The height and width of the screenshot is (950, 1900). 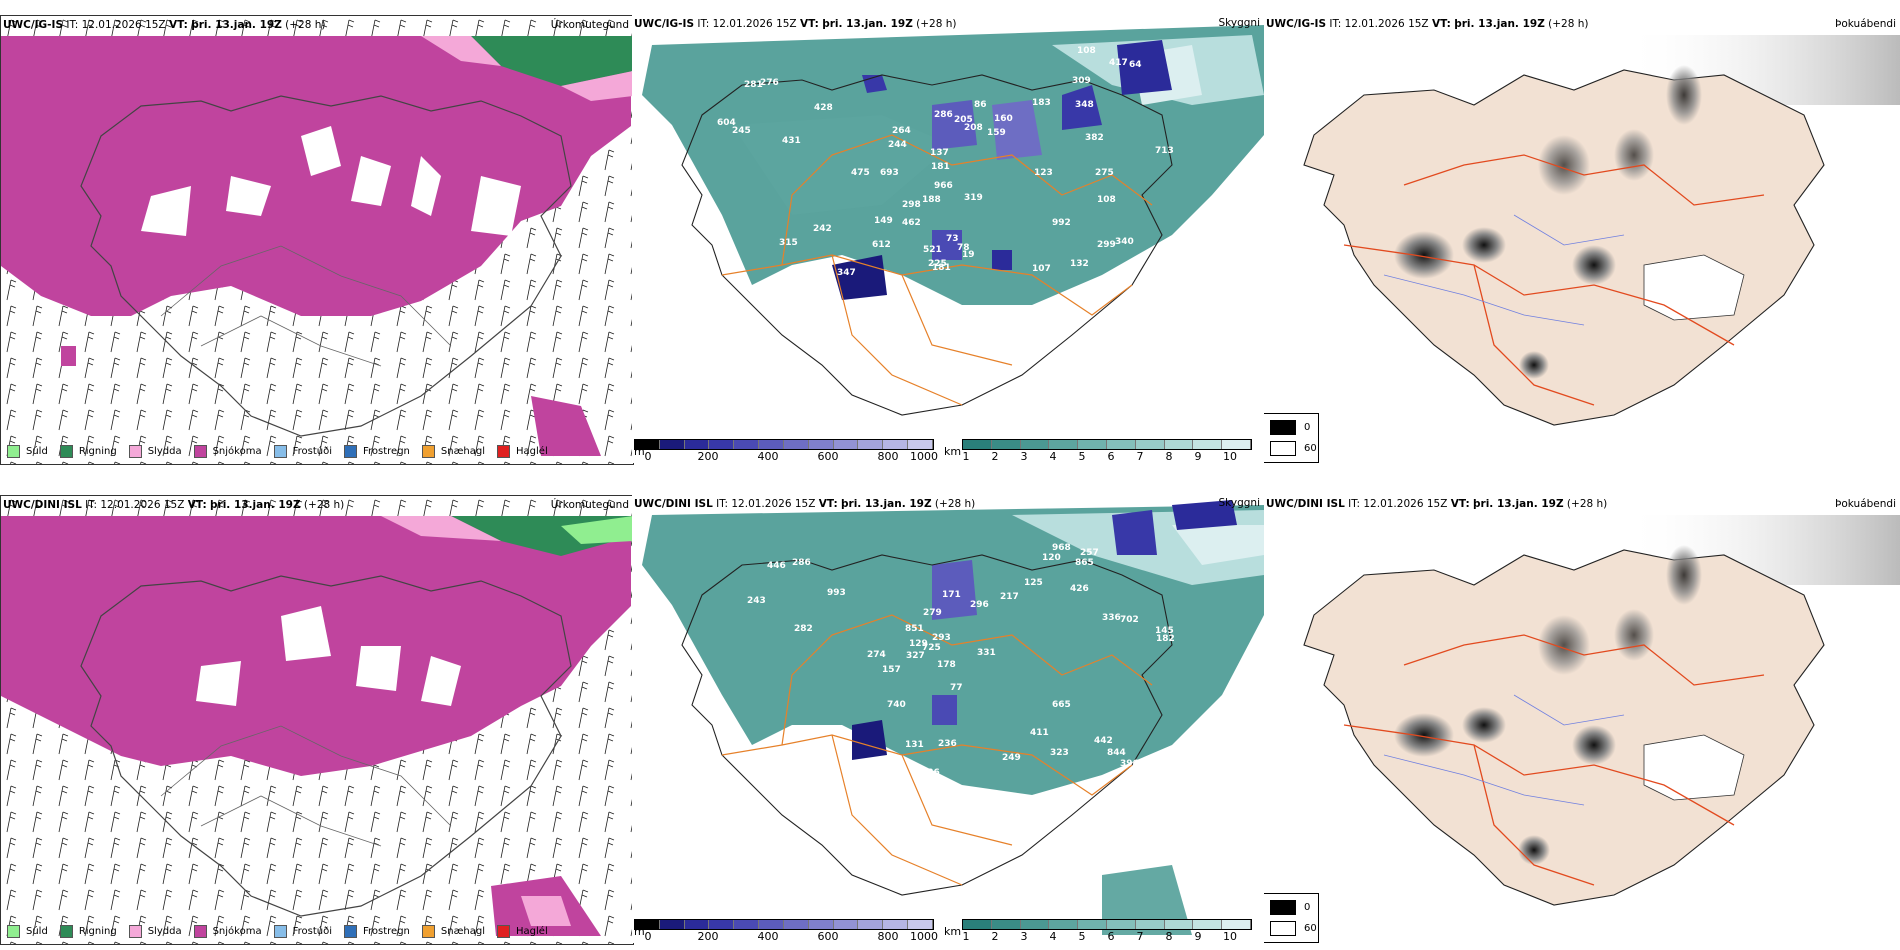 I want to click on tick-label: 7, so click(x=1140, y=456).